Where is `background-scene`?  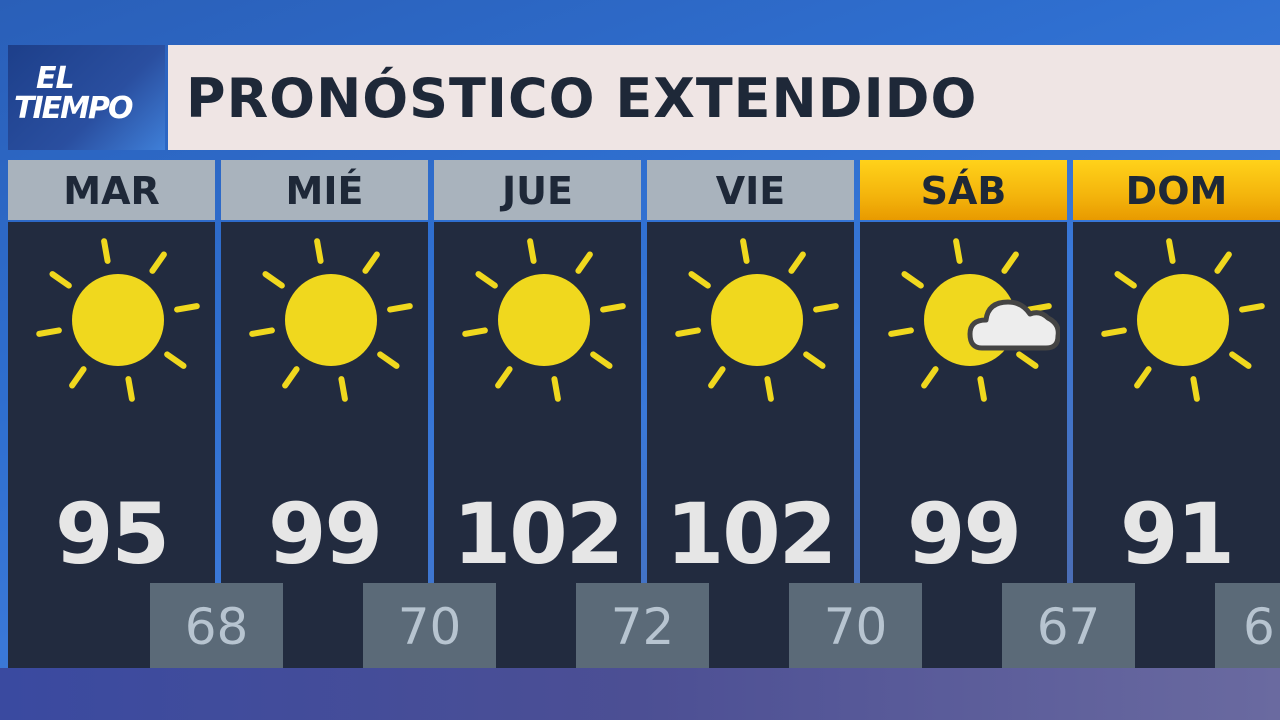 background-scene is located at coordinates (640, 694).